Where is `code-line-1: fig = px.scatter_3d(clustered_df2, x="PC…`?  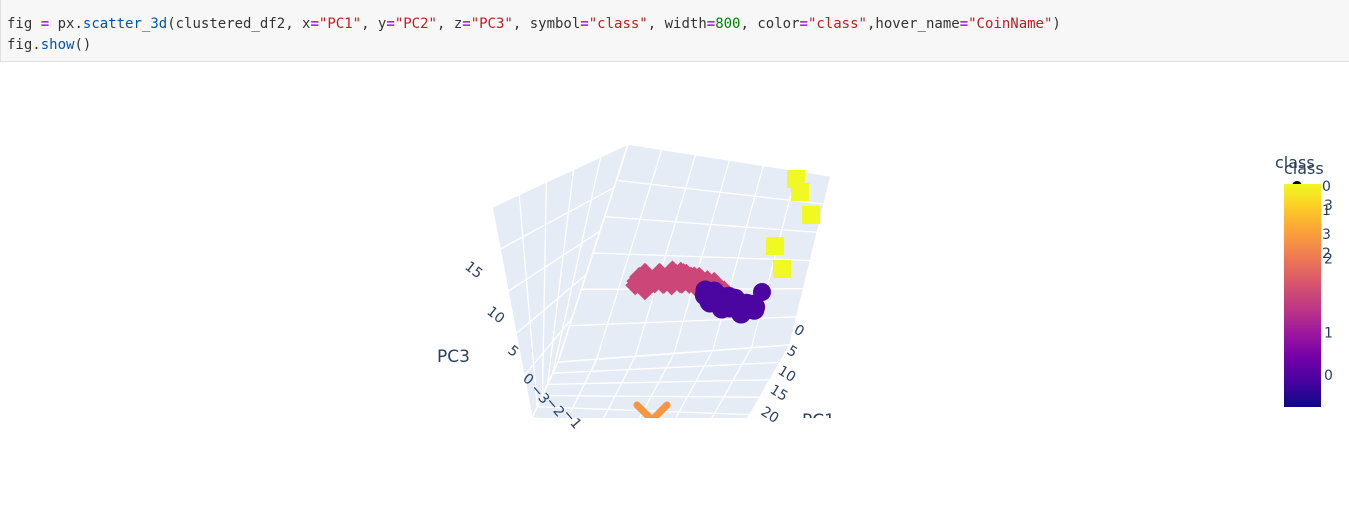
code-line-1: fig = px.scatter_3d(clustered_df2, x="PC… is located at coordinates (534, 24).